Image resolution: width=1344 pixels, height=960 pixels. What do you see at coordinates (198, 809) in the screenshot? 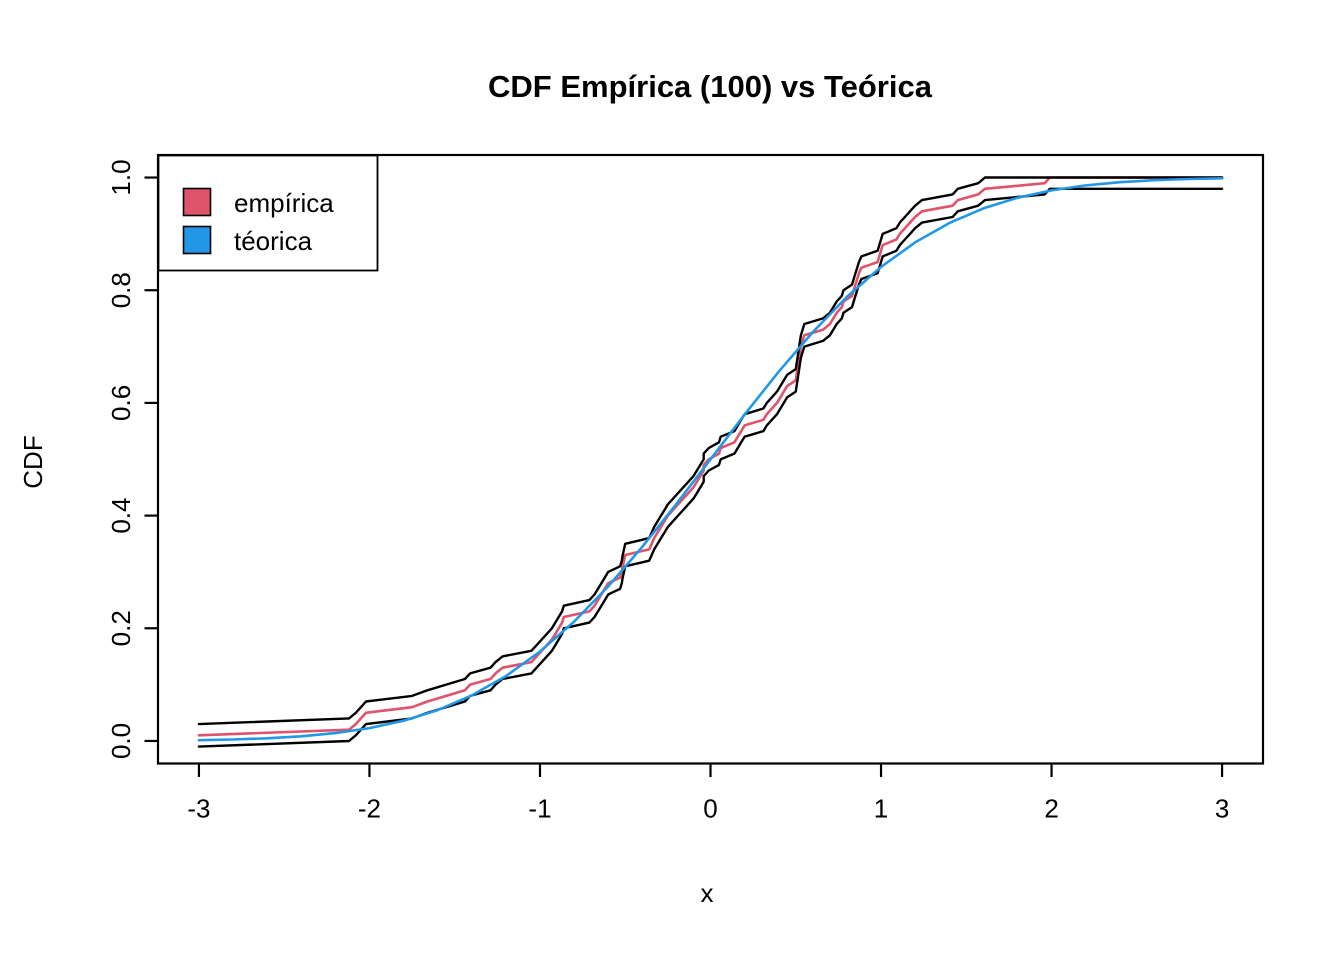
I see `x-tick-label: -3` at bounding box center [198, 809].